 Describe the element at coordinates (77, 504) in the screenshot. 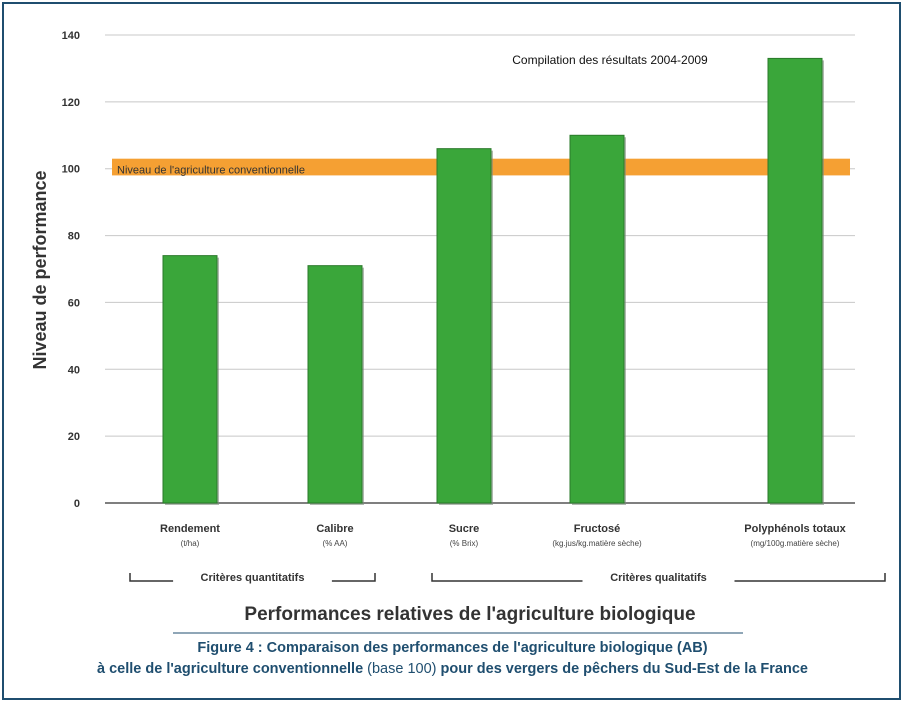

I see `y-tick-label: 0` at that location.